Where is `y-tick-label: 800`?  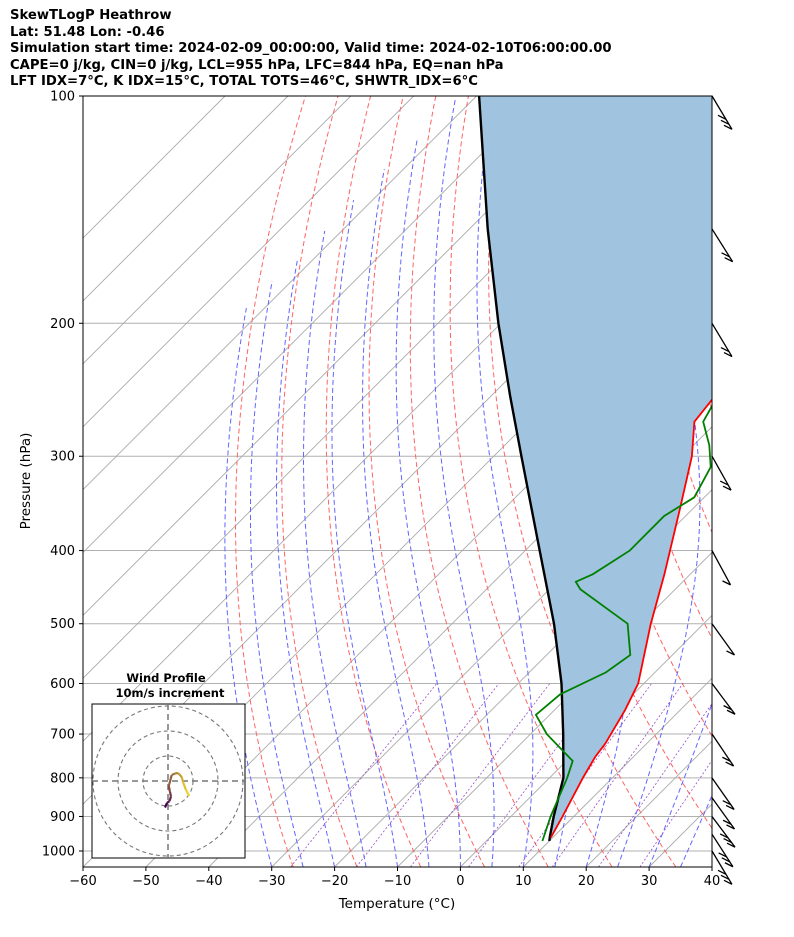 y-tick-label: 800 is located at coordinates (62, 778).